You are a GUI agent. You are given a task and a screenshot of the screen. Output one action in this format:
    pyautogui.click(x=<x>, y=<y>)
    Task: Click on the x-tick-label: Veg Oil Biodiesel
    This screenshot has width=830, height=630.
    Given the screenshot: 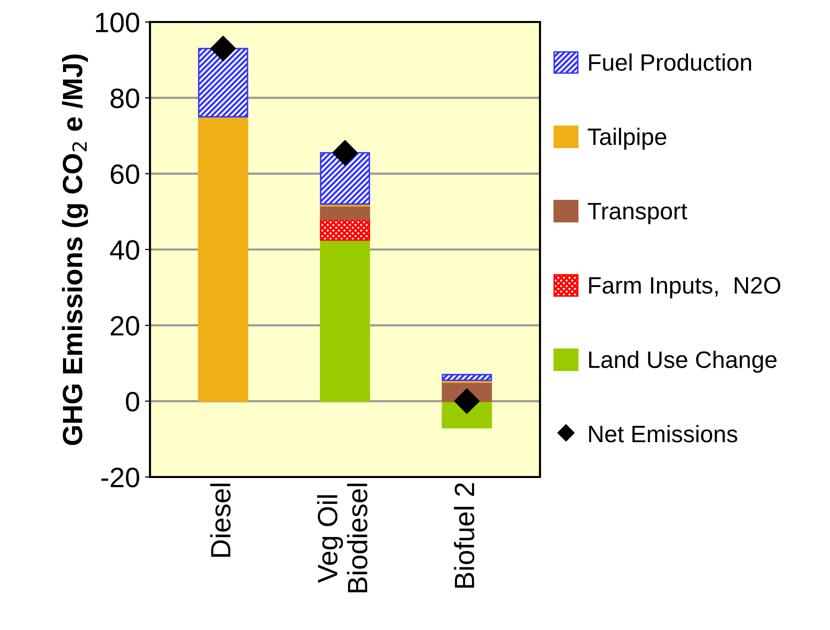 What is the action you would take?
    pyautogui.click(x=342, y=538)
    